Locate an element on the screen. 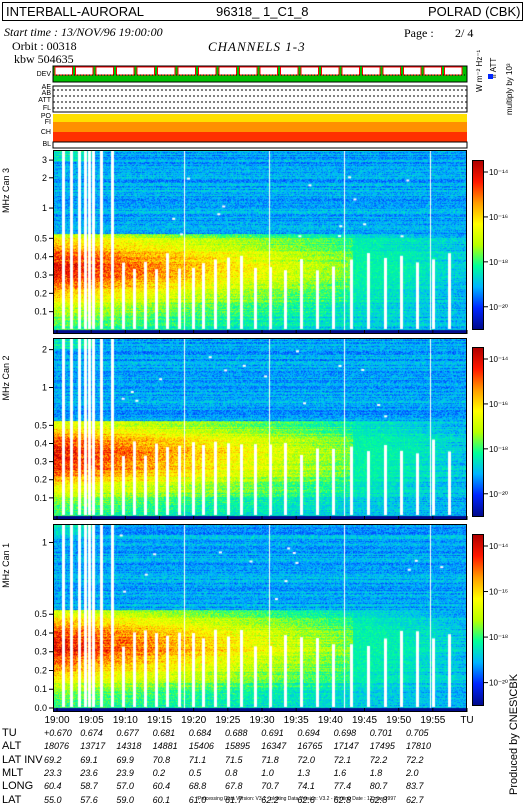  ephemeris-value: 80.7 is located at coordinates (378, 786).